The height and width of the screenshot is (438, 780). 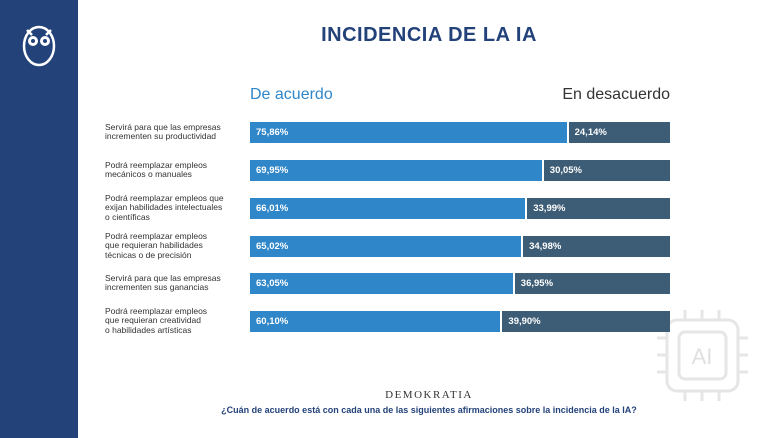 I want to click on value-label: 63,05%, so click(x=272, y=283).